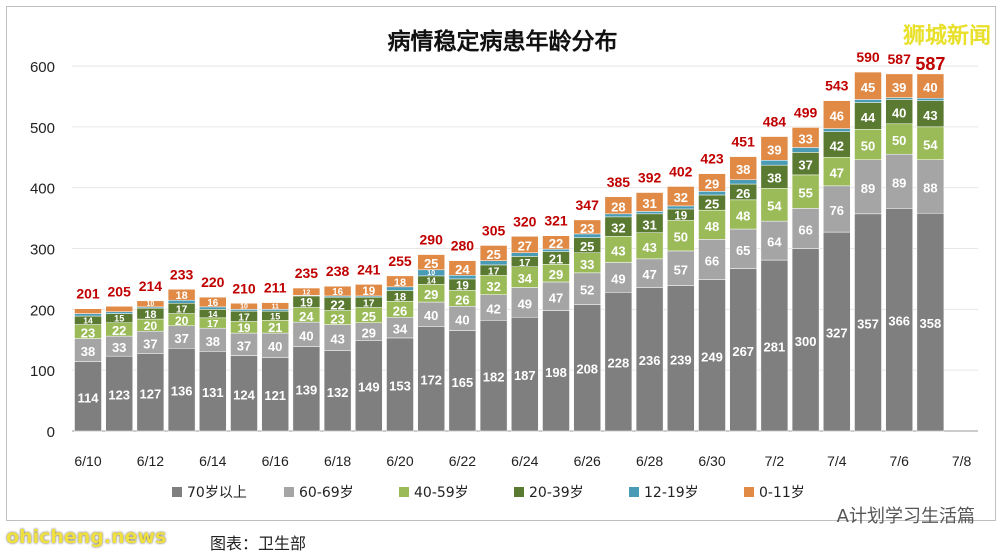  What do you see at coordinates (441, 493) in the screenshot?
I see `legend-label: 40-59岁` at bounding box center [441, 493].